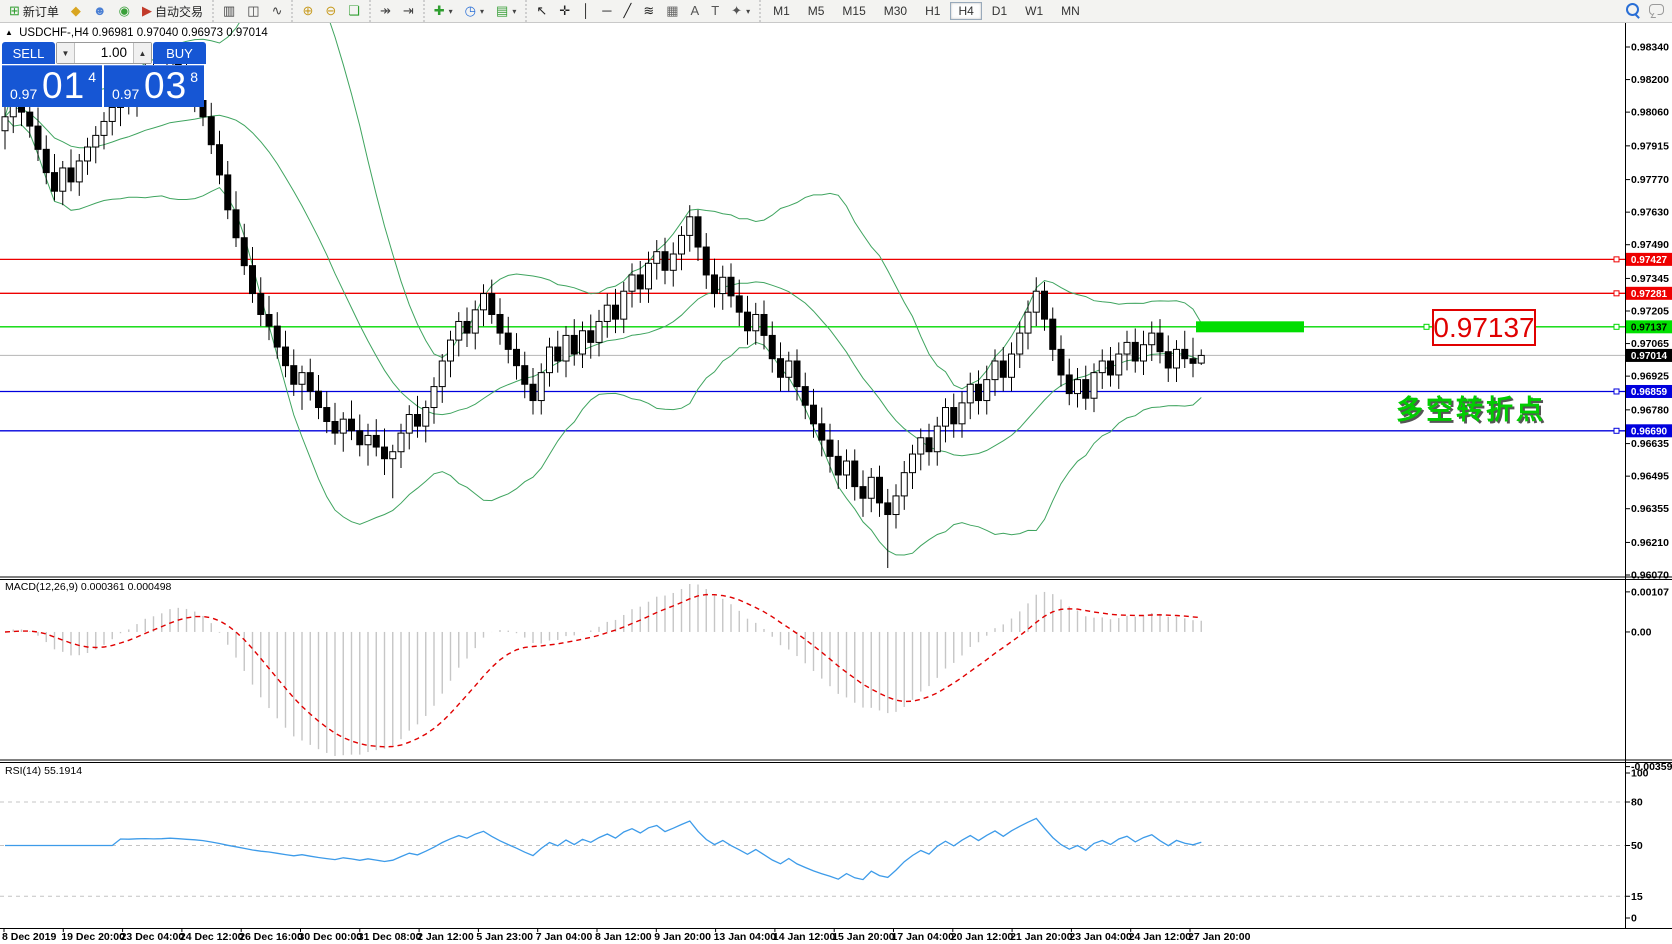 This screenshot has width=1672, height=944. Describe the element at coordinates (781, 11) in the screenshot. I see `timeframe-m1: M1` at that location.